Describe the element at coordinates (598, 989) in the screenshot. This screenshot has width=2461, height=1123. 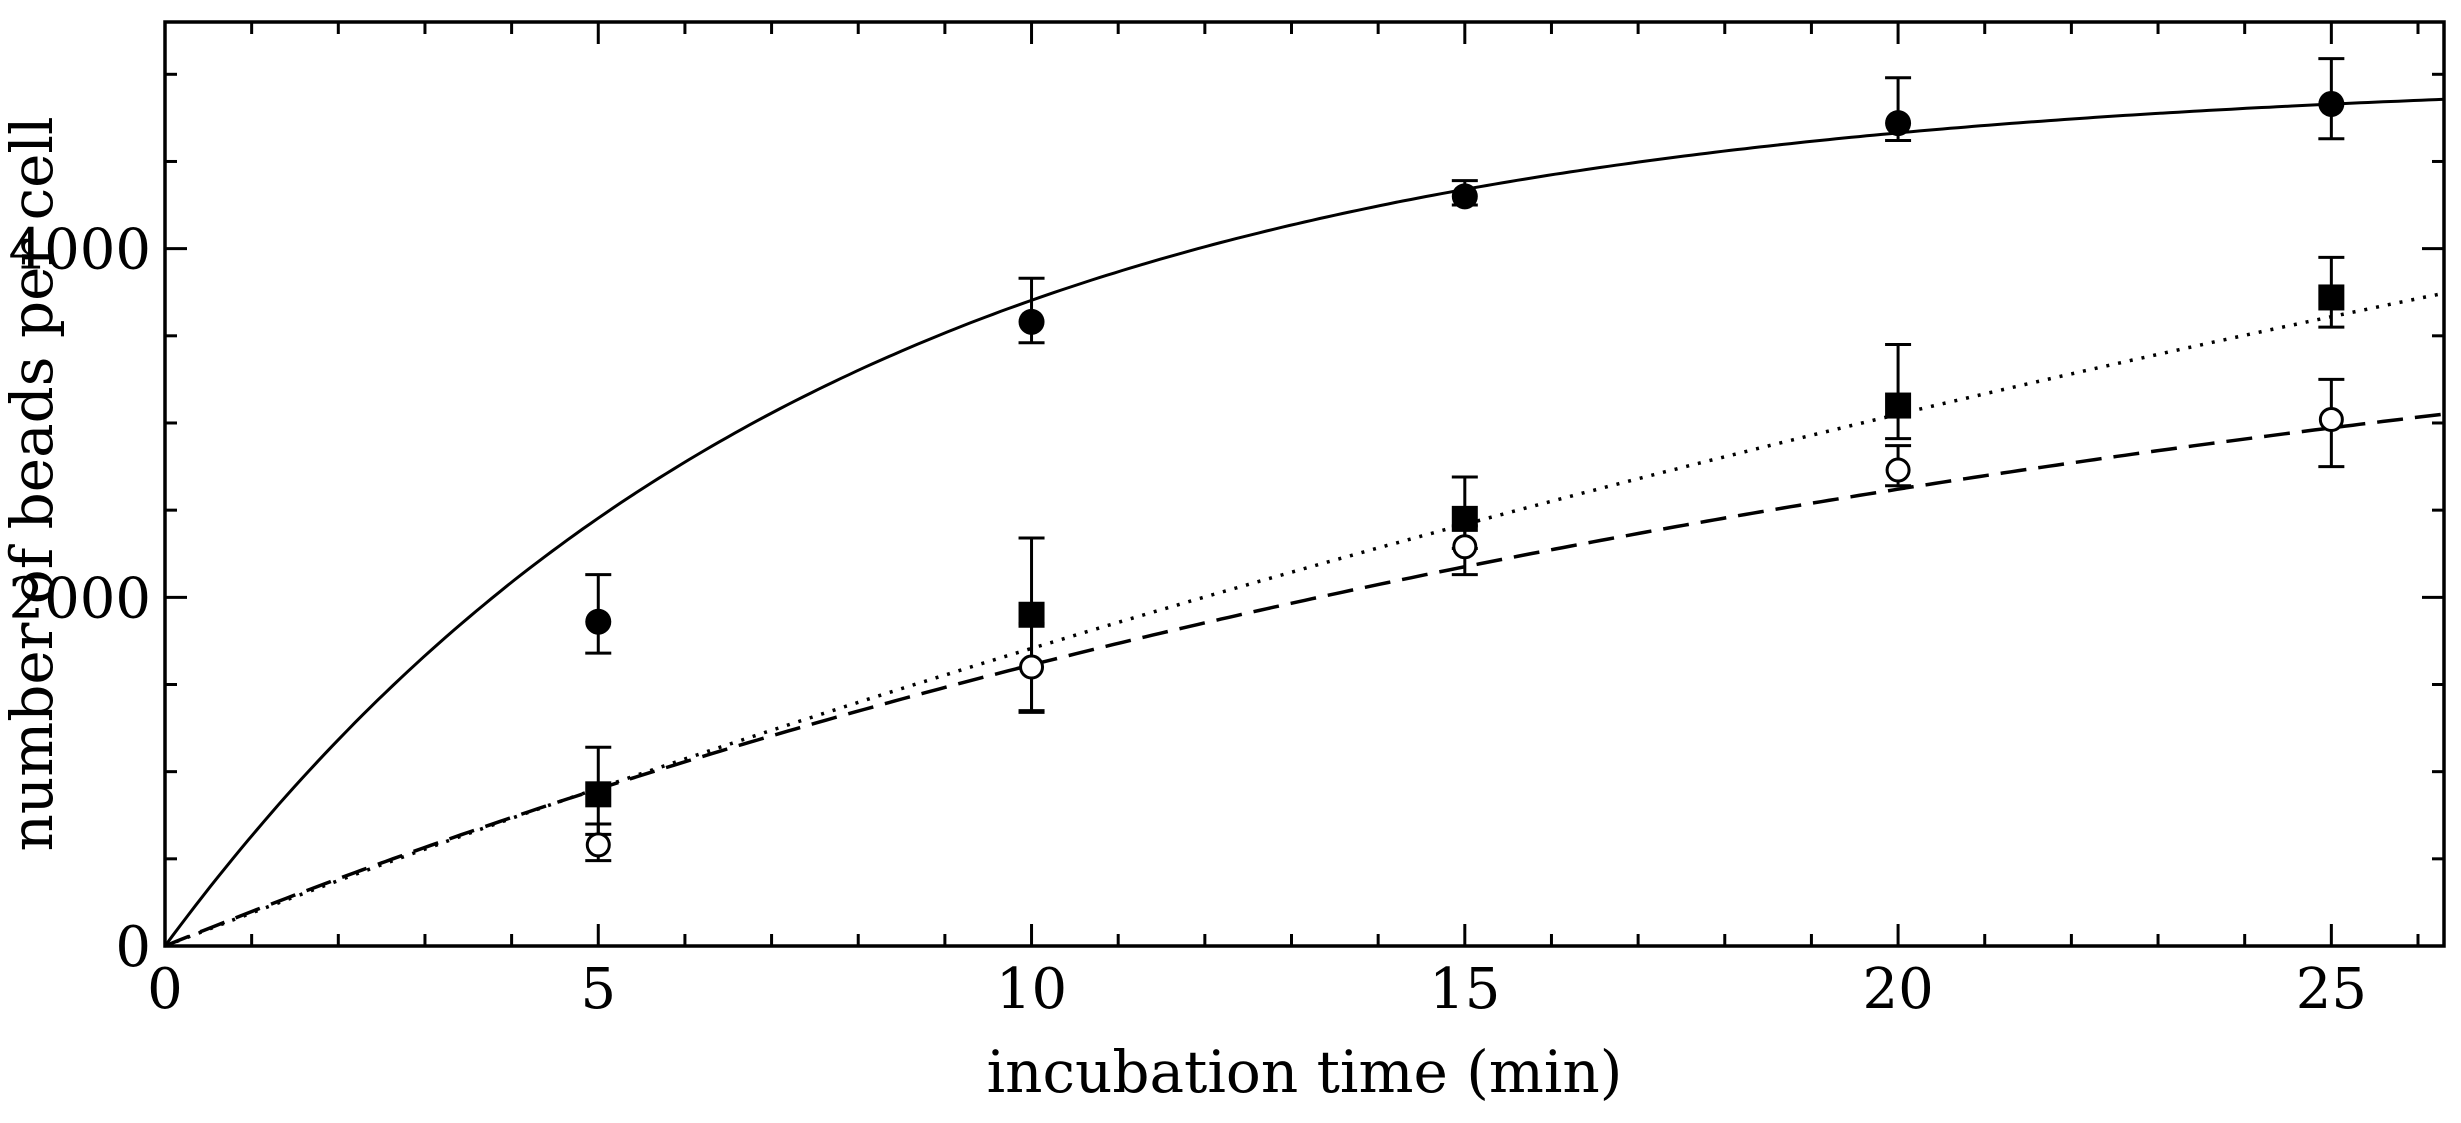
I see `x-tick-label: 5` at that location.